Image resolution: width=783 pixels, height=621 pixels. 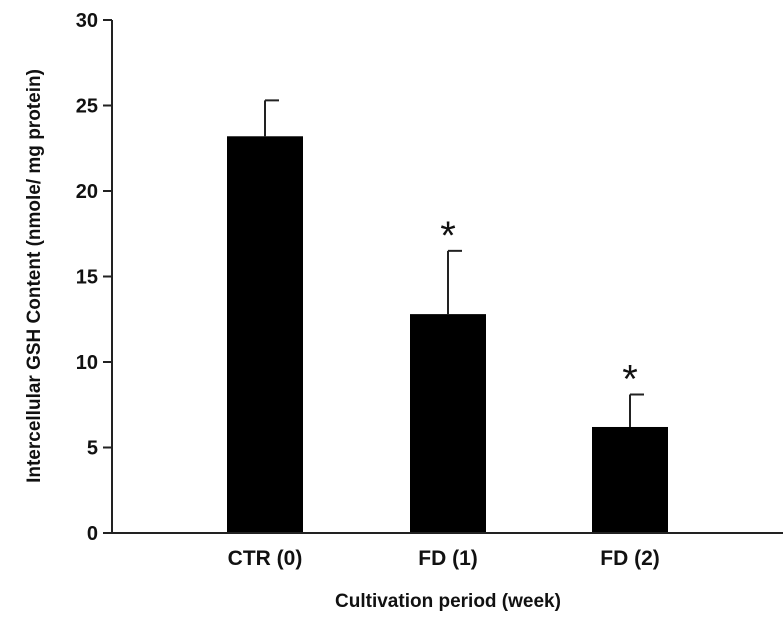 I want to click on y-tick-label: 10, so click(x=87, y=363).